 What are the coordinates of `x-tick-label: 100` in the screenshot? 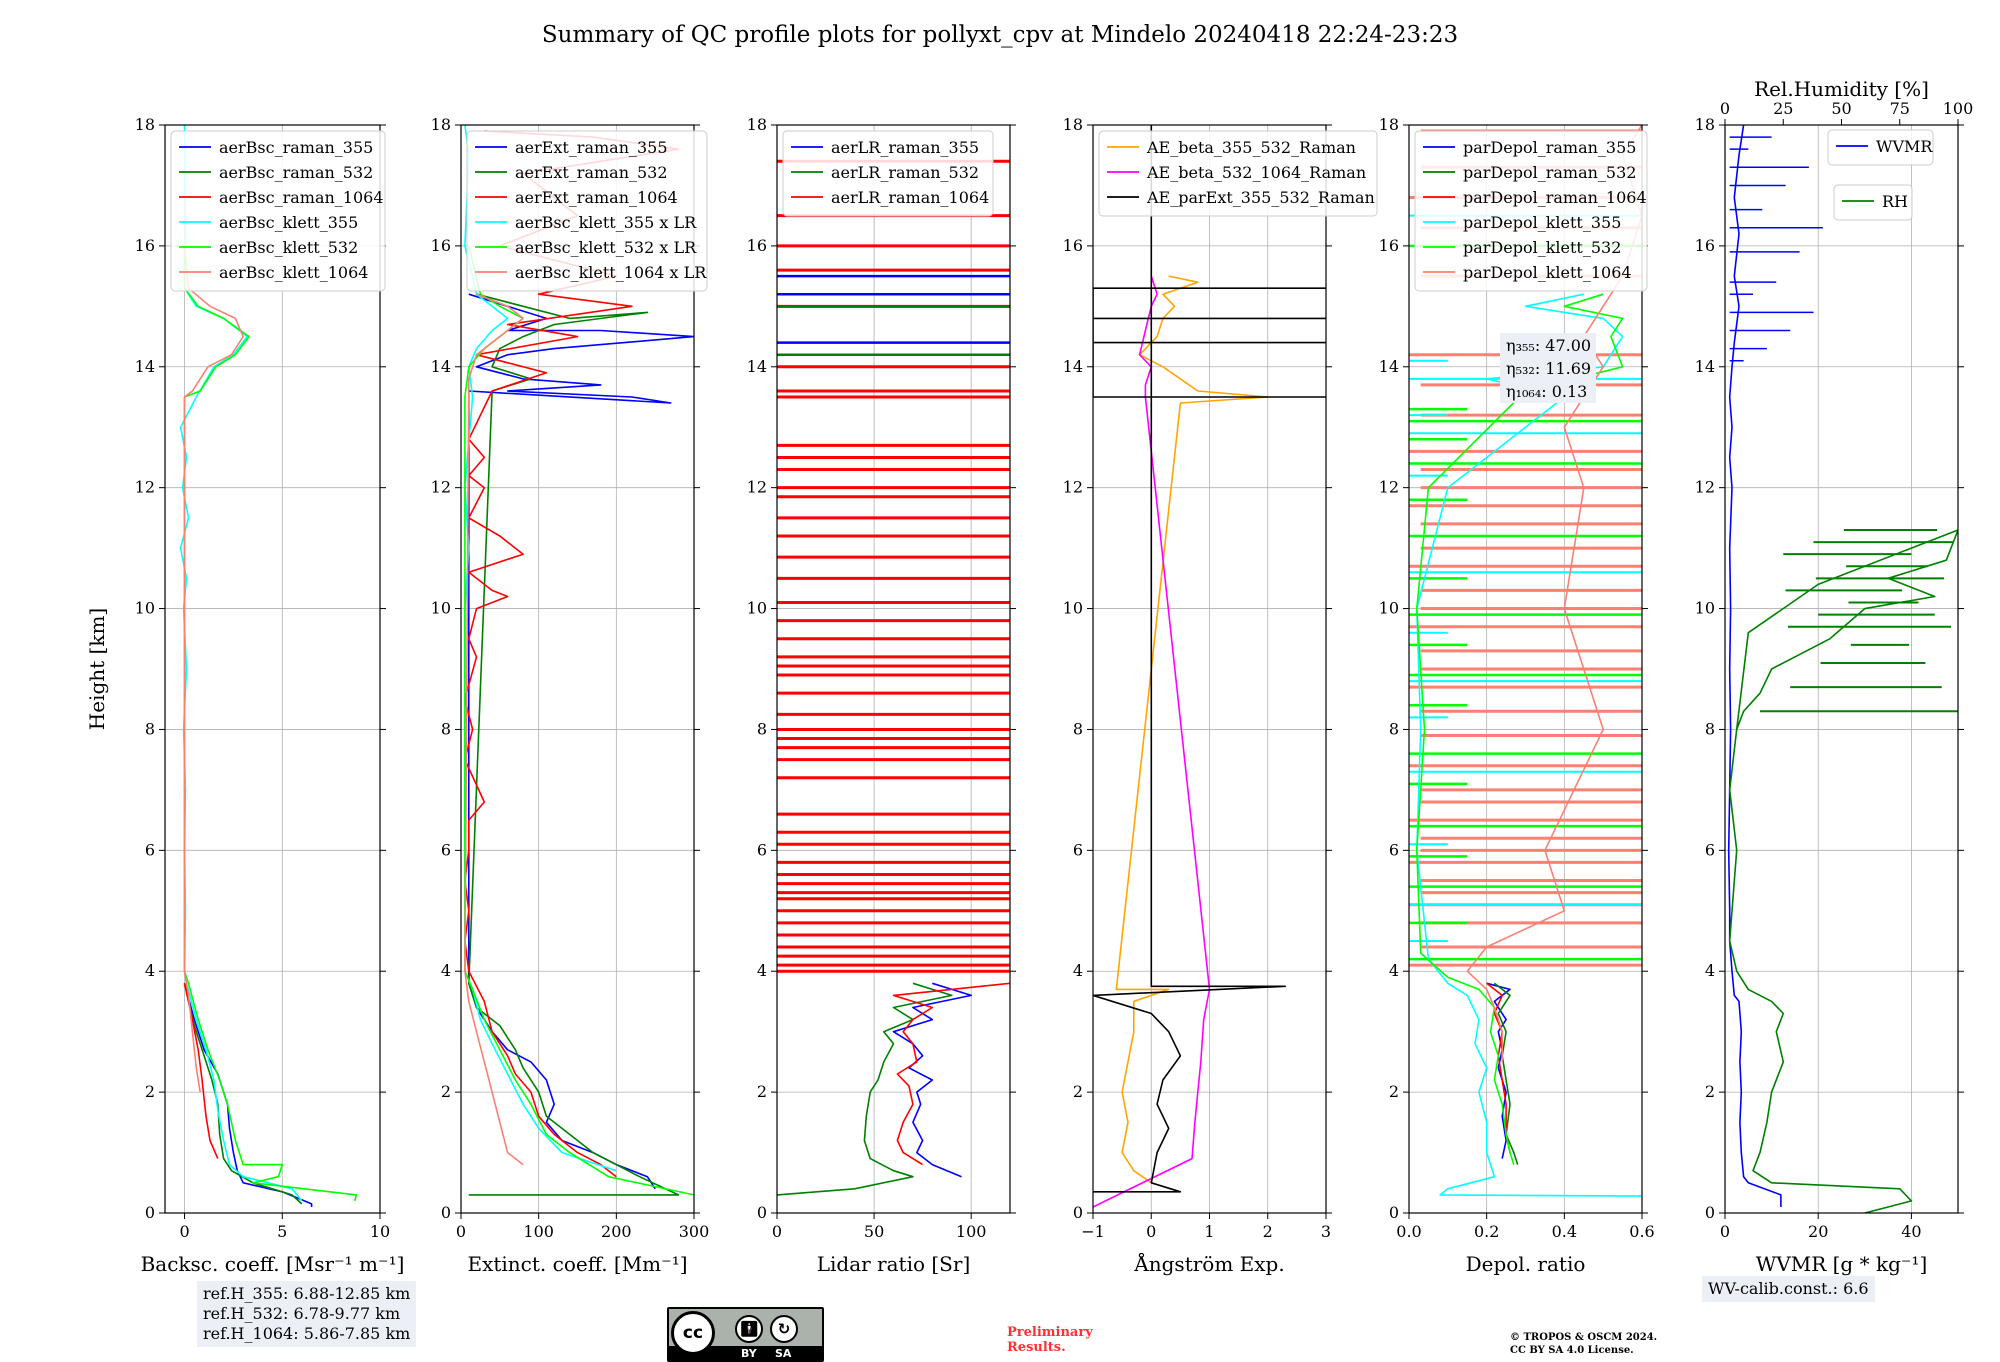 It's located at (538, 1231).